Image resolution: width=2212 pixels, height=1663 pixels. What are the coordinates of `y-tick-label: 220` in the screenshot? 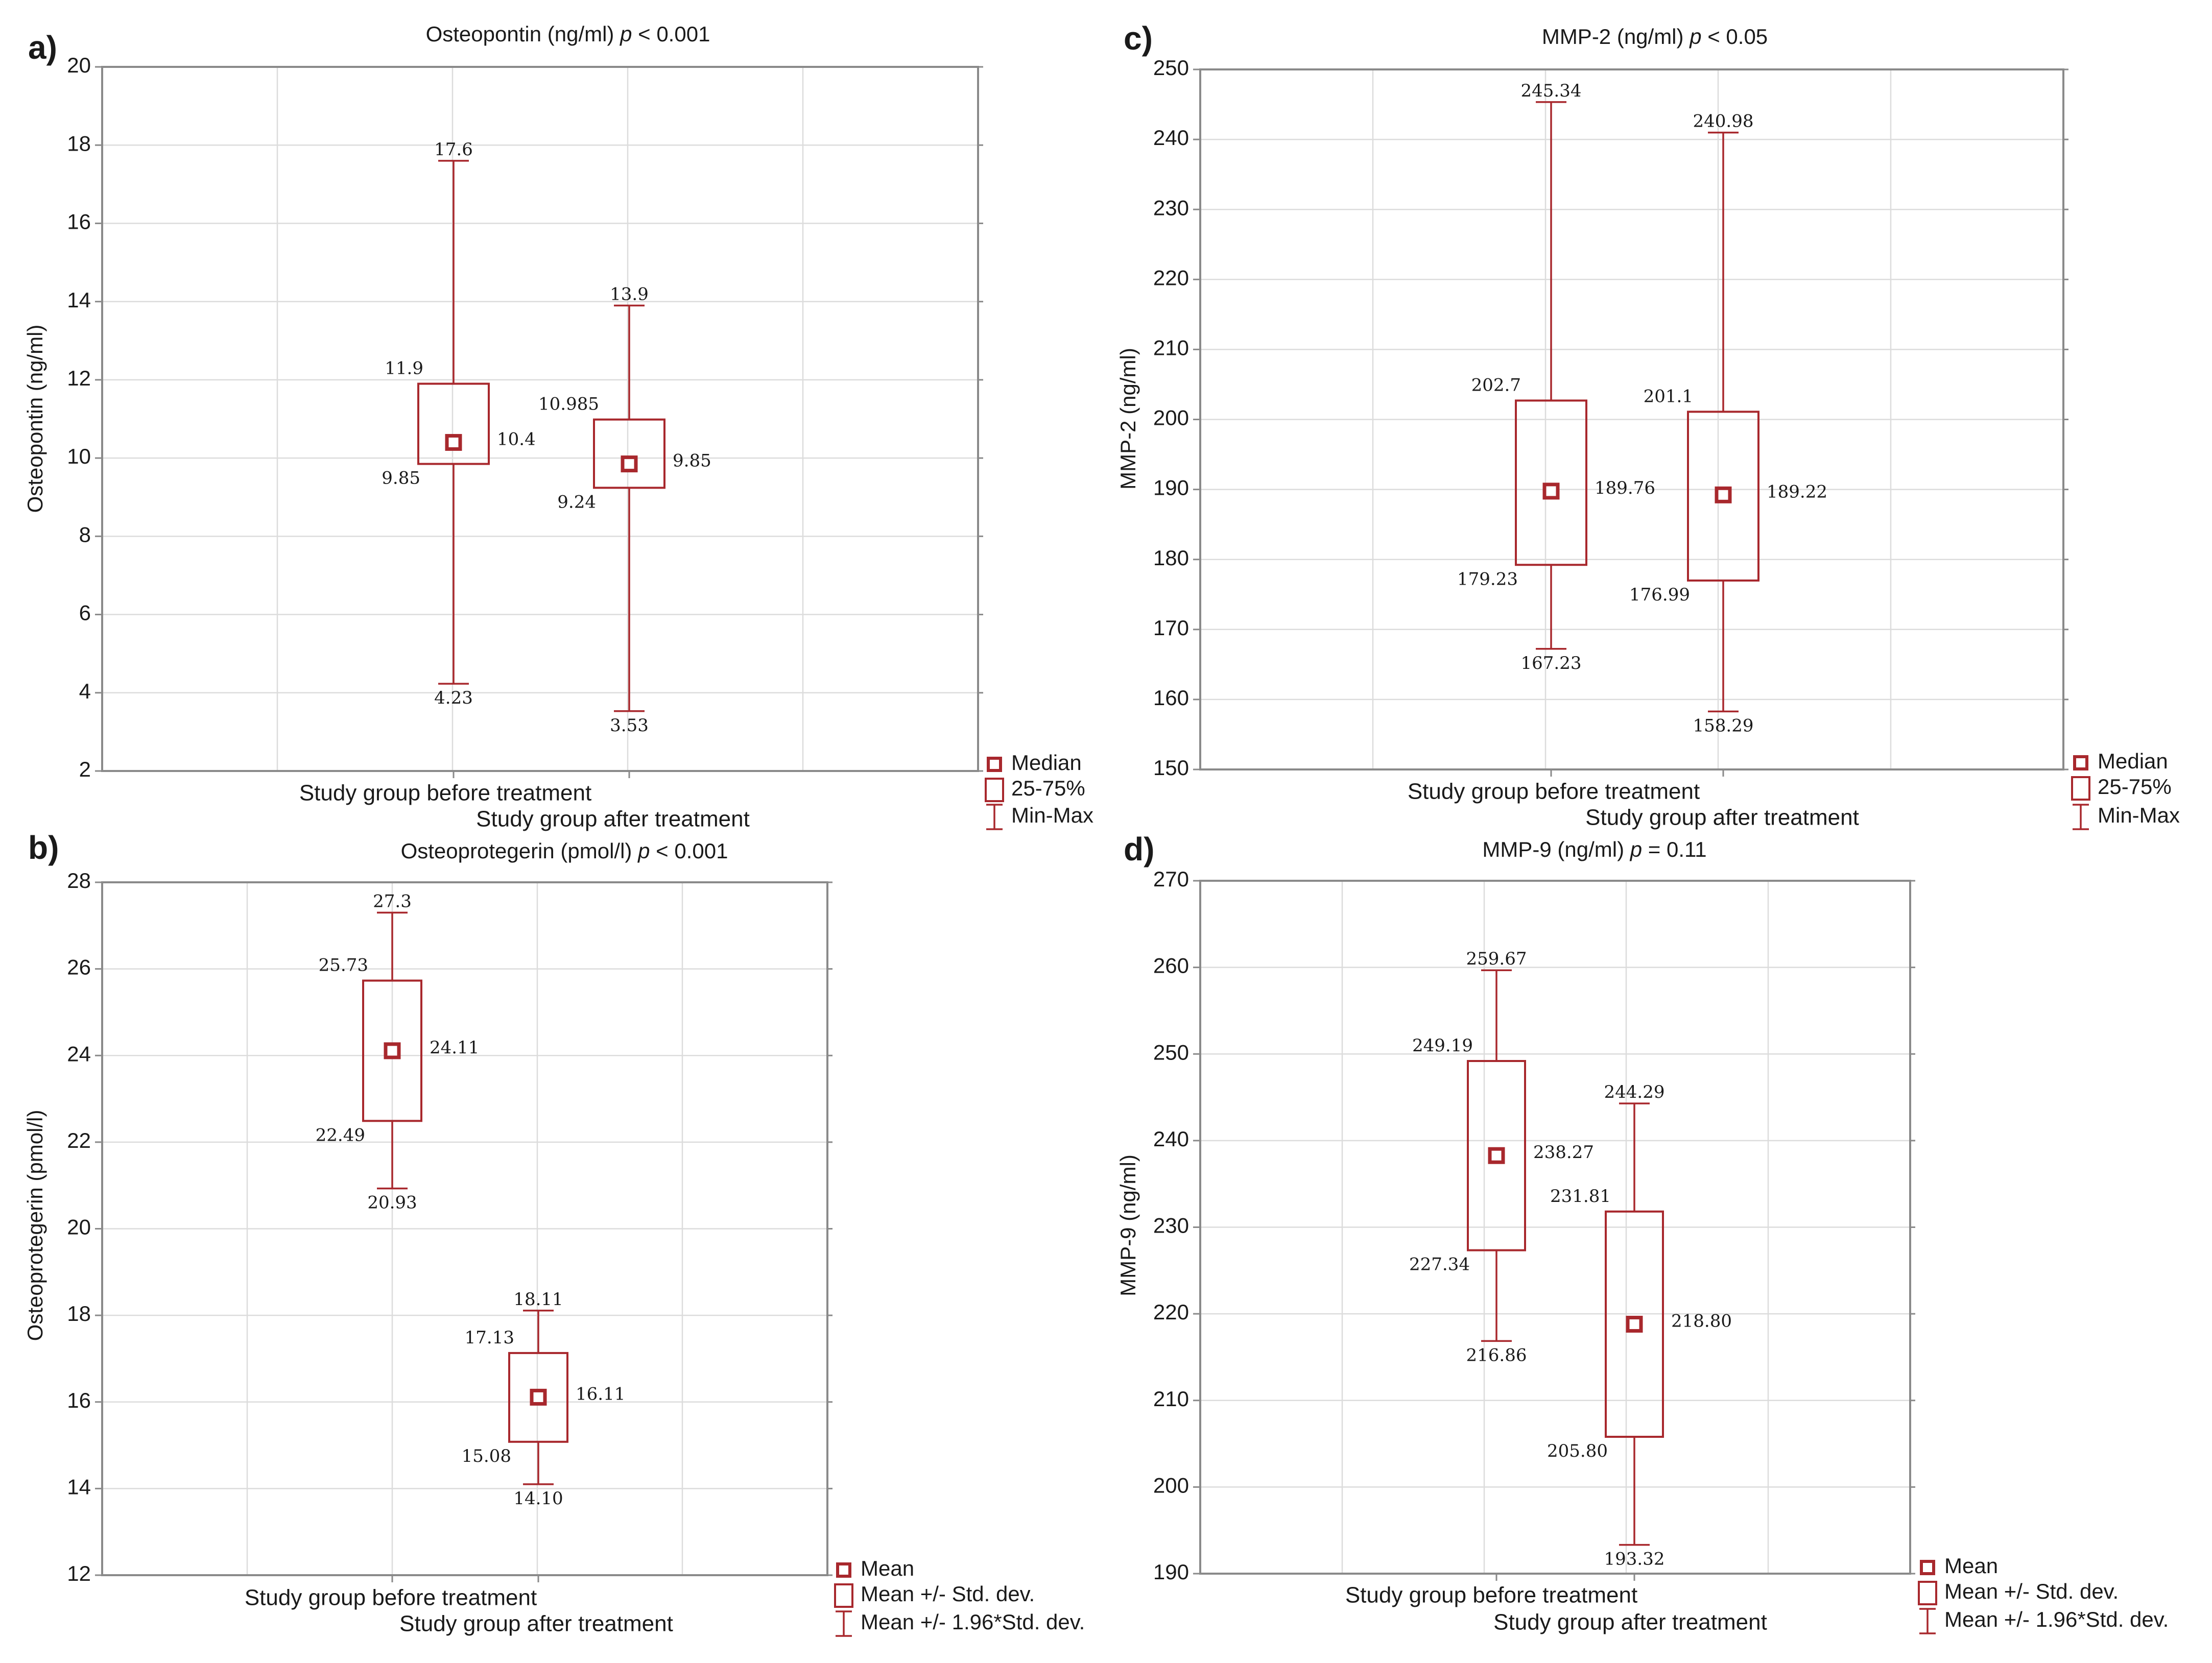 It's located at (1171, 1312).